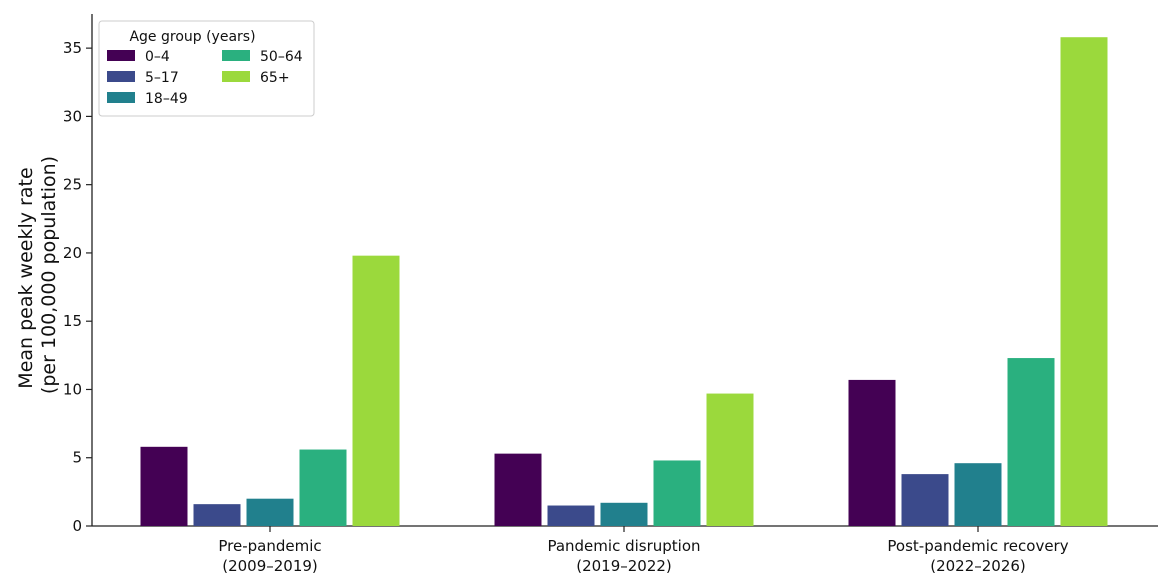  What do you see at coordinates (77, 287) in the screenshot?
I see `y-ticks: 0 5 10 15 20 25 30 35` at bounding box center [77, 287].